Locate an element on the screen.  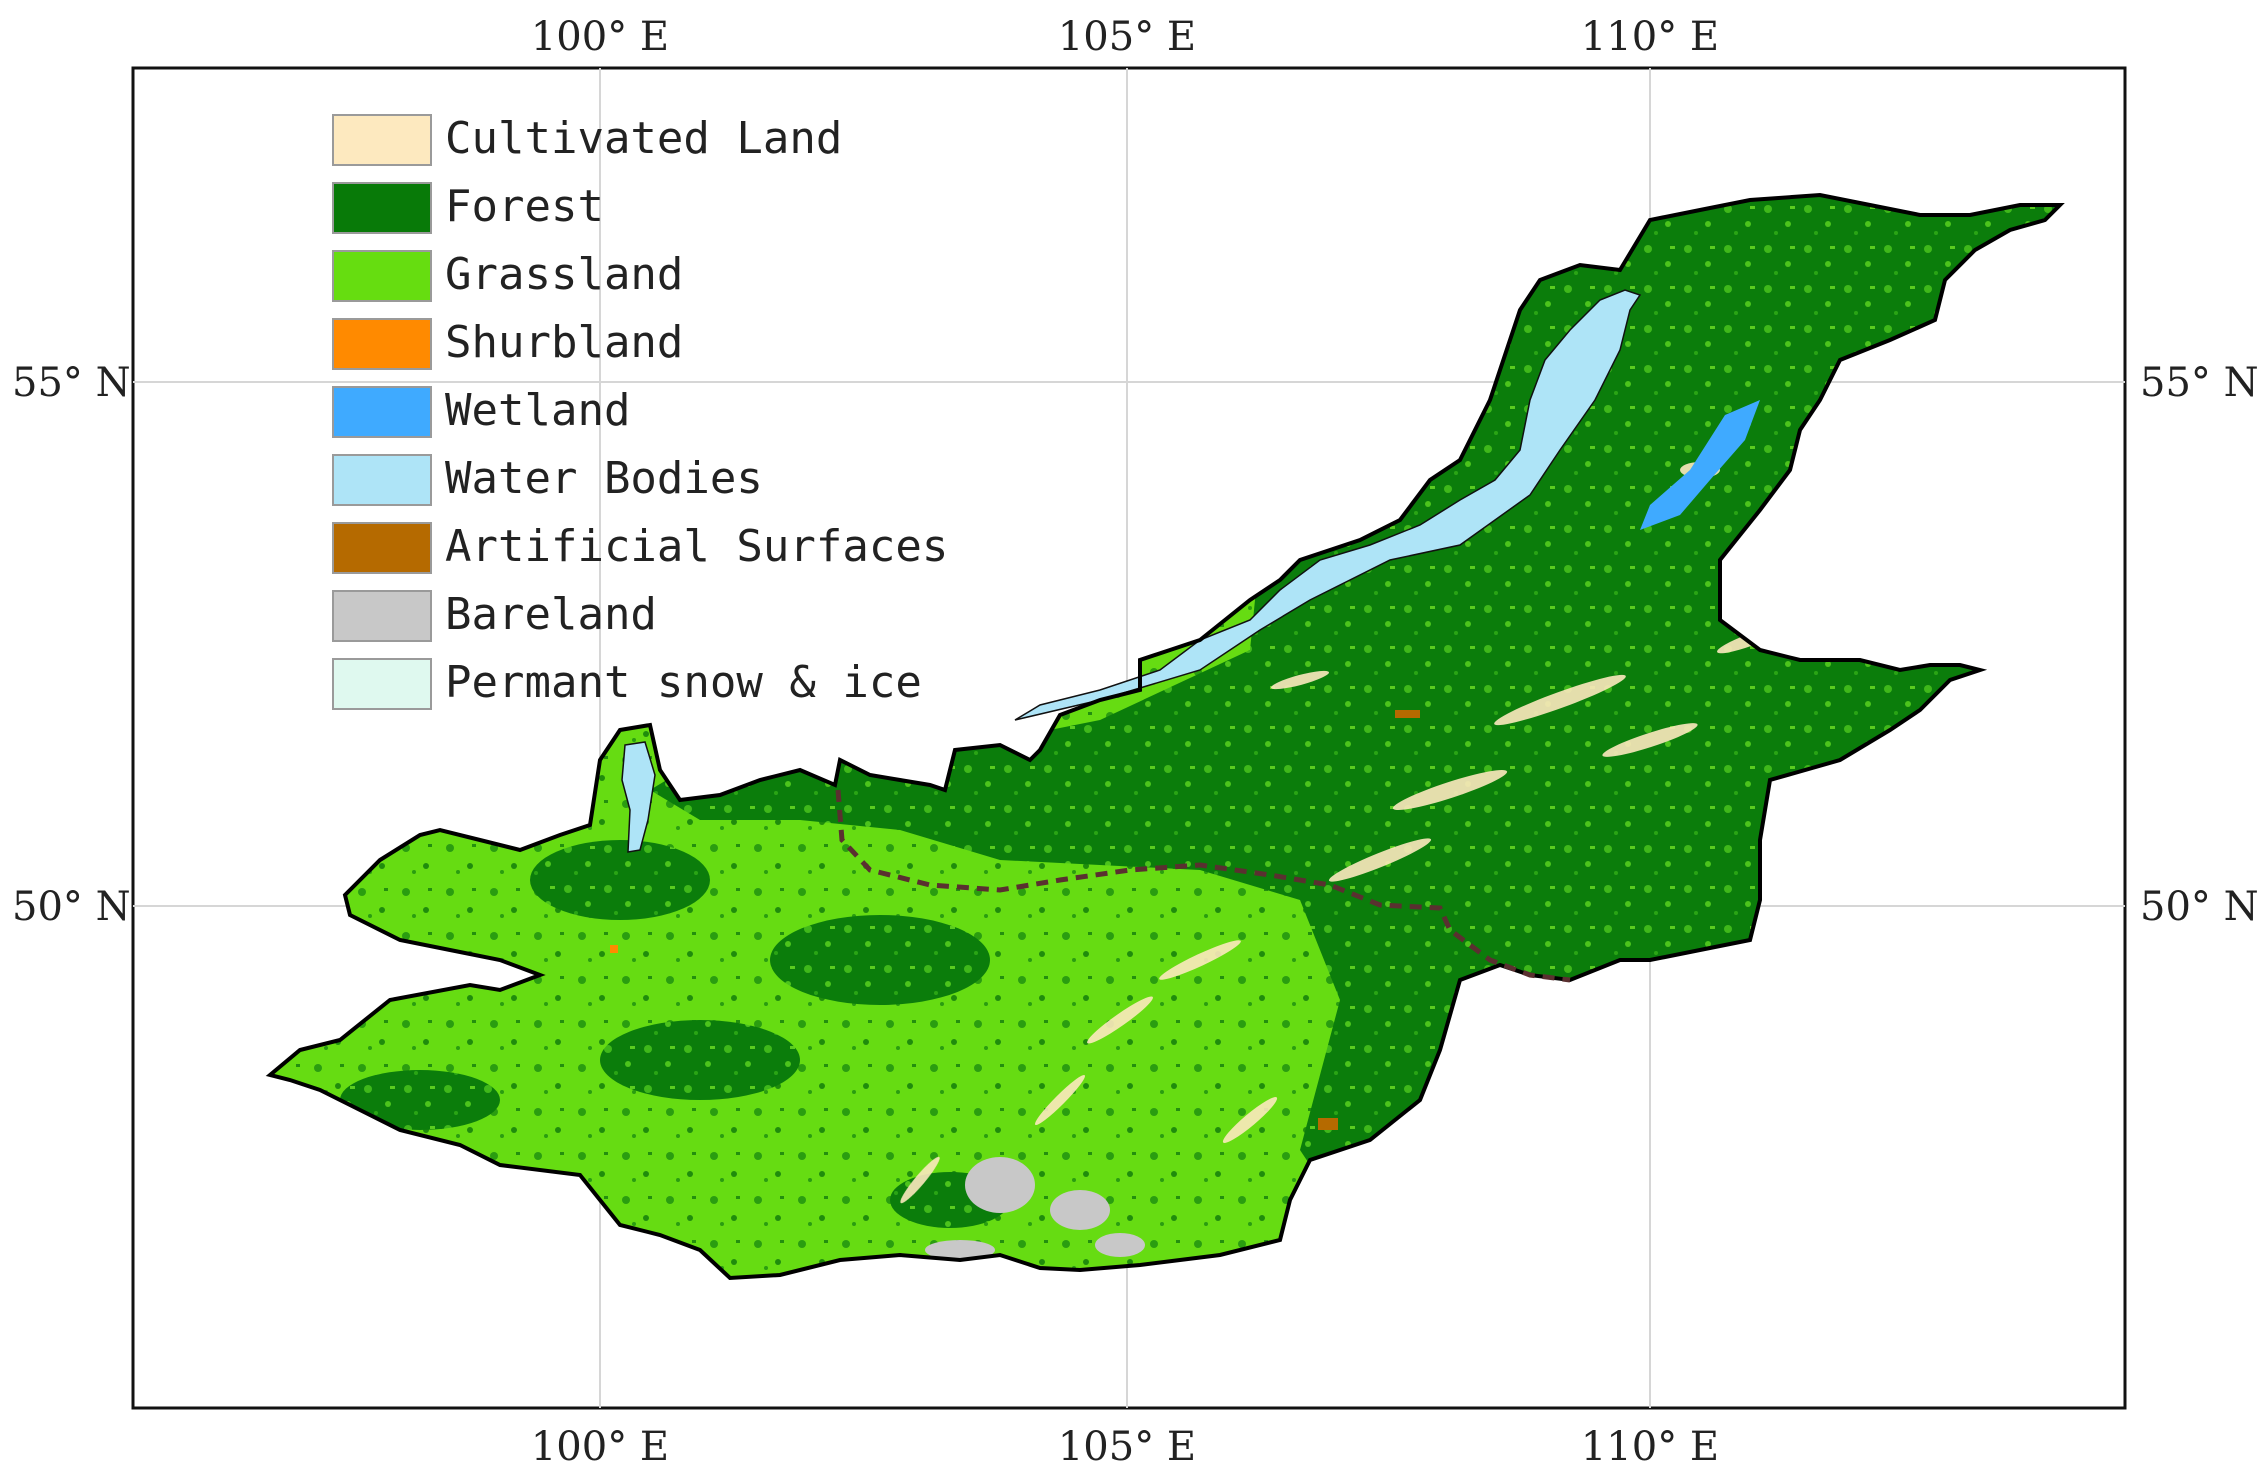
bottom-label-110e: 110° E is located at coordinates (1650, 1447).